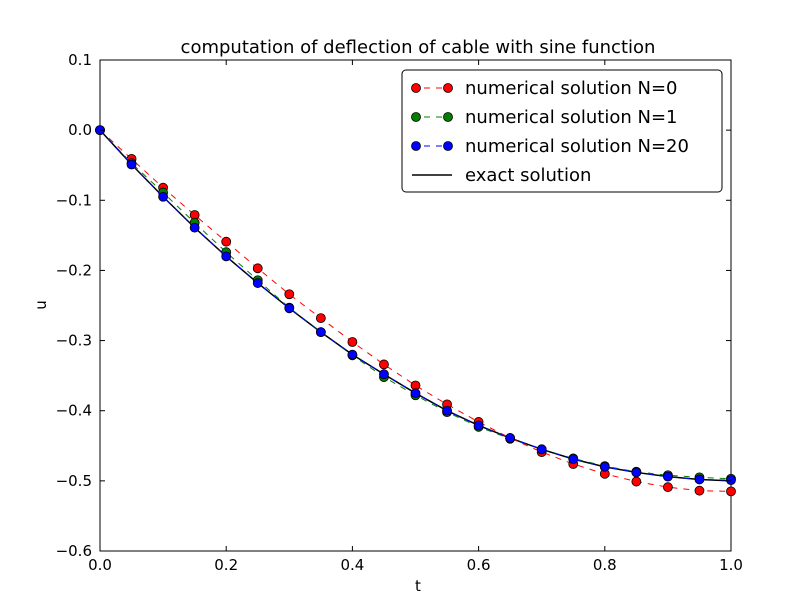 This screenshot has height=612, width=812. I want to click on legend-label-numerical-solution-n-1: numerical solution N=1, so click(571, 117).